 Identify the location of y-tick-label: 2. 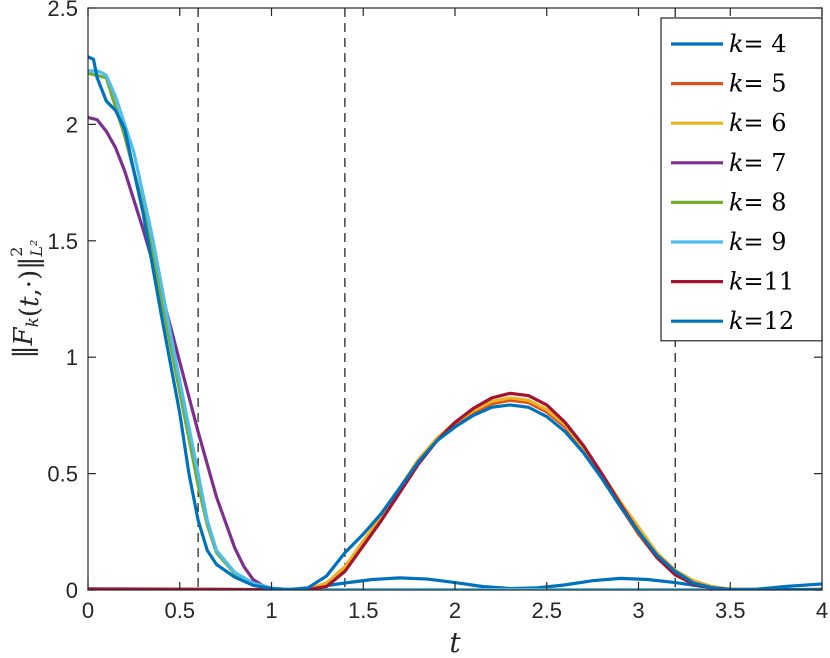
(72, 124).